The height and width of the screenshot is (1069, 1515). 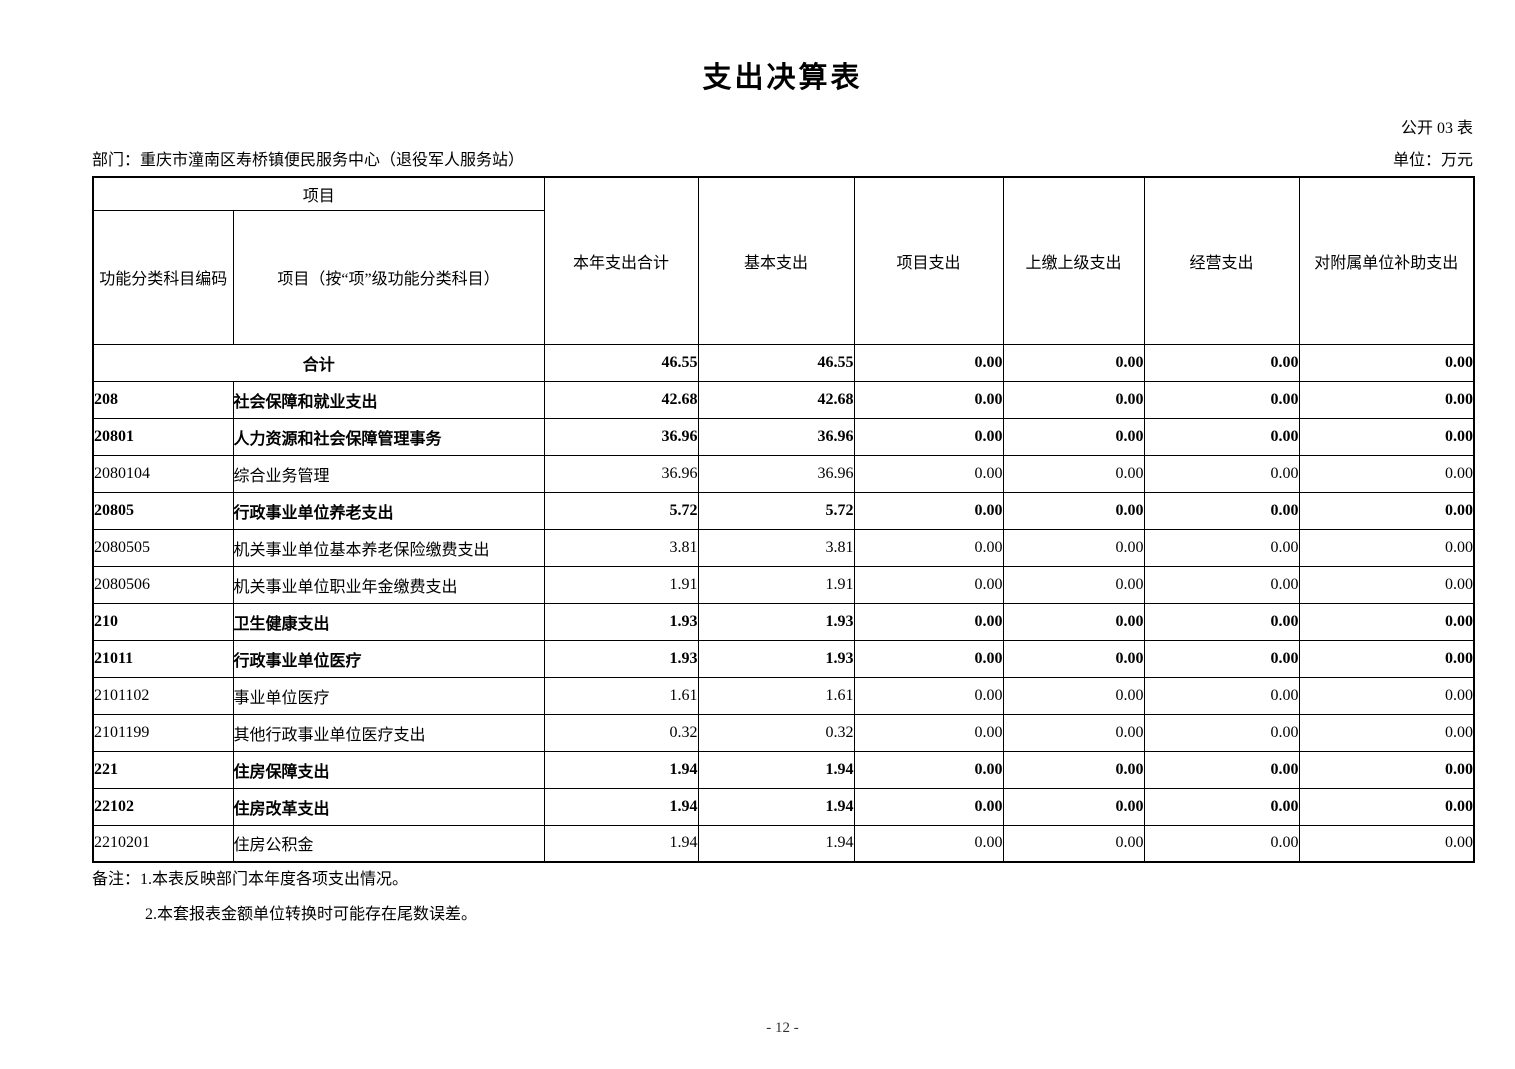 I want to click on cell-name: 其他行政事业单位医疗支出, so click(x=388, y=732).